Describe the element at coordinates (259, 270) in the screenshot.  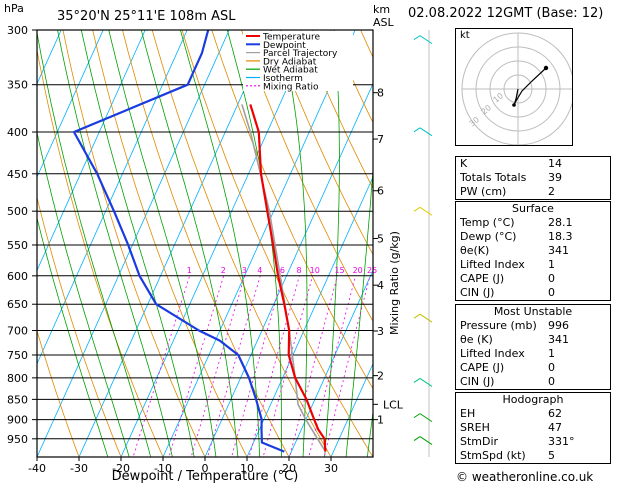
I see `mixing-ratio-label: 4` at that location.